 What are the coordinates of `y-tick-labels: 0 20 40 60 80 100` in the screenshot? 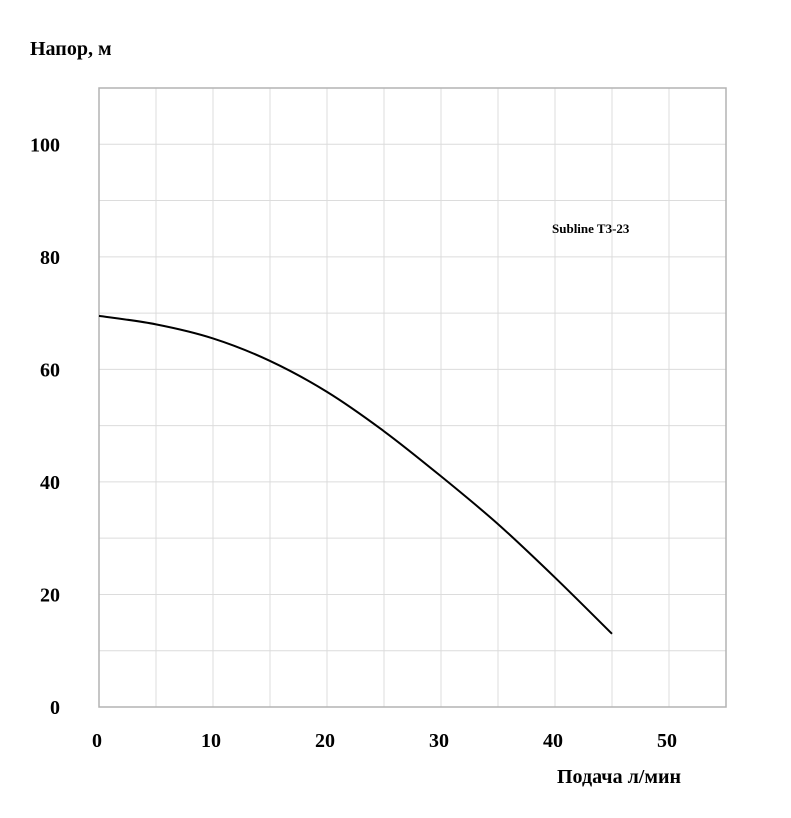 It's located at (45, 426).